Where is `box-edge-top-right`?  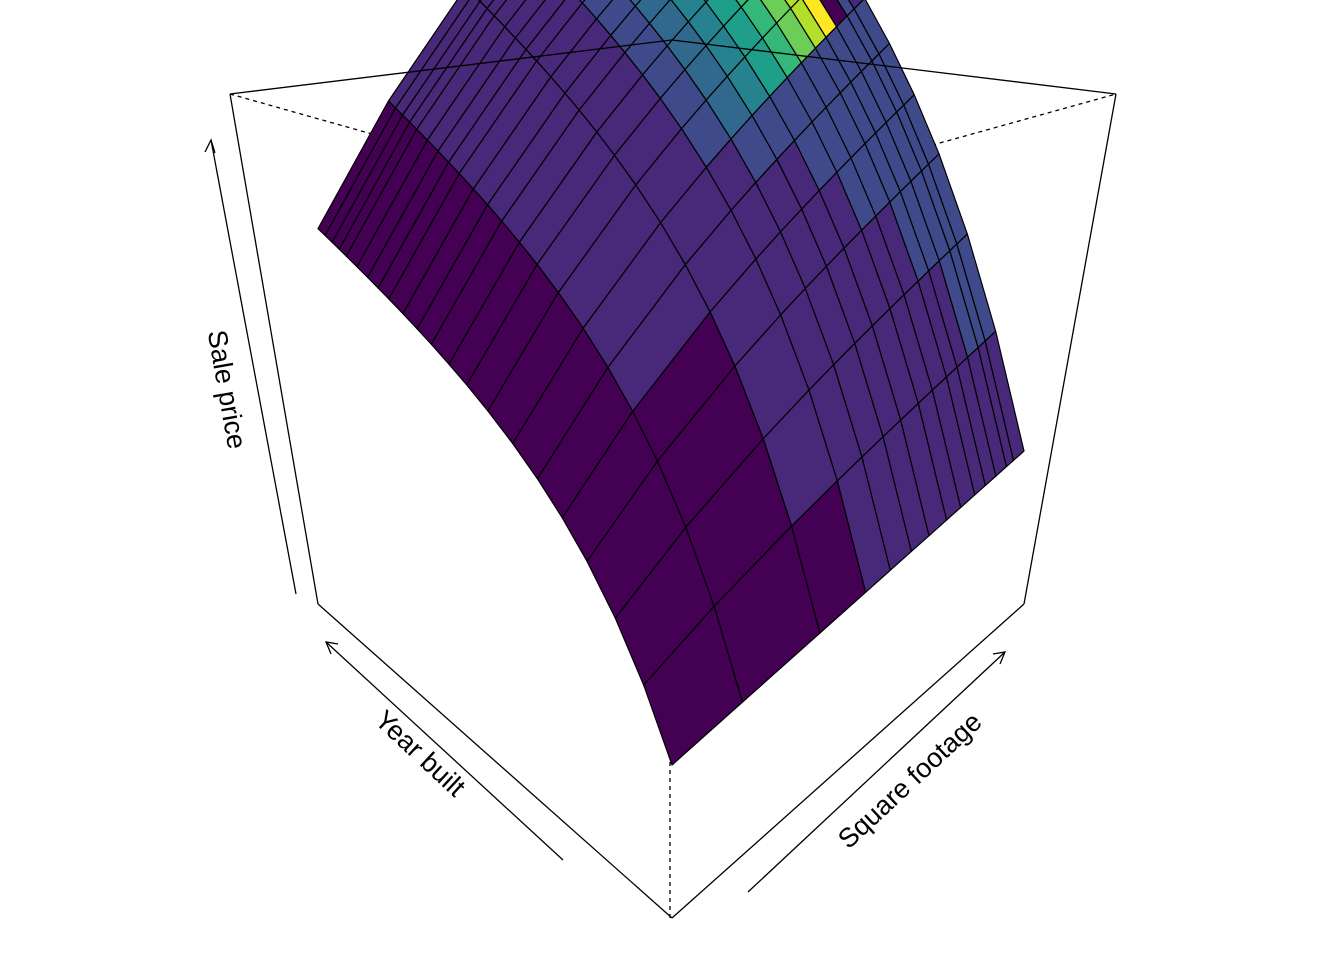 box-edge-top-right is located at coordinates (894, 67).